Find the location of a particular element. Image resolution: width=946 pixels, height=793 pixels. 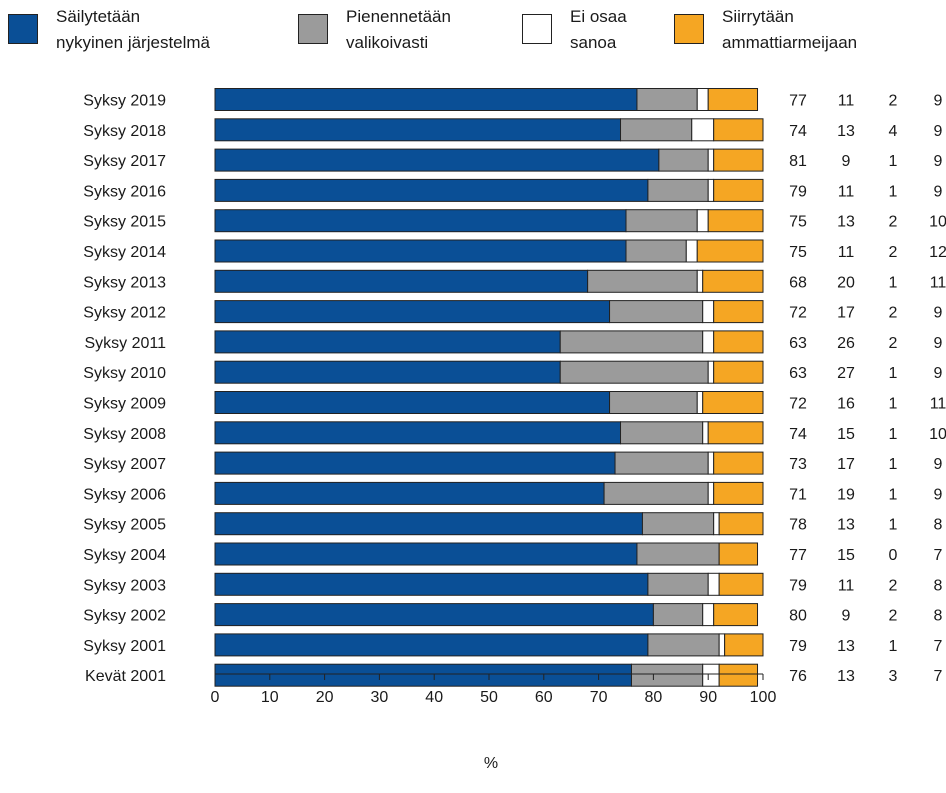

category-label: Syksy 2008 is located at coordinates (124, 434).